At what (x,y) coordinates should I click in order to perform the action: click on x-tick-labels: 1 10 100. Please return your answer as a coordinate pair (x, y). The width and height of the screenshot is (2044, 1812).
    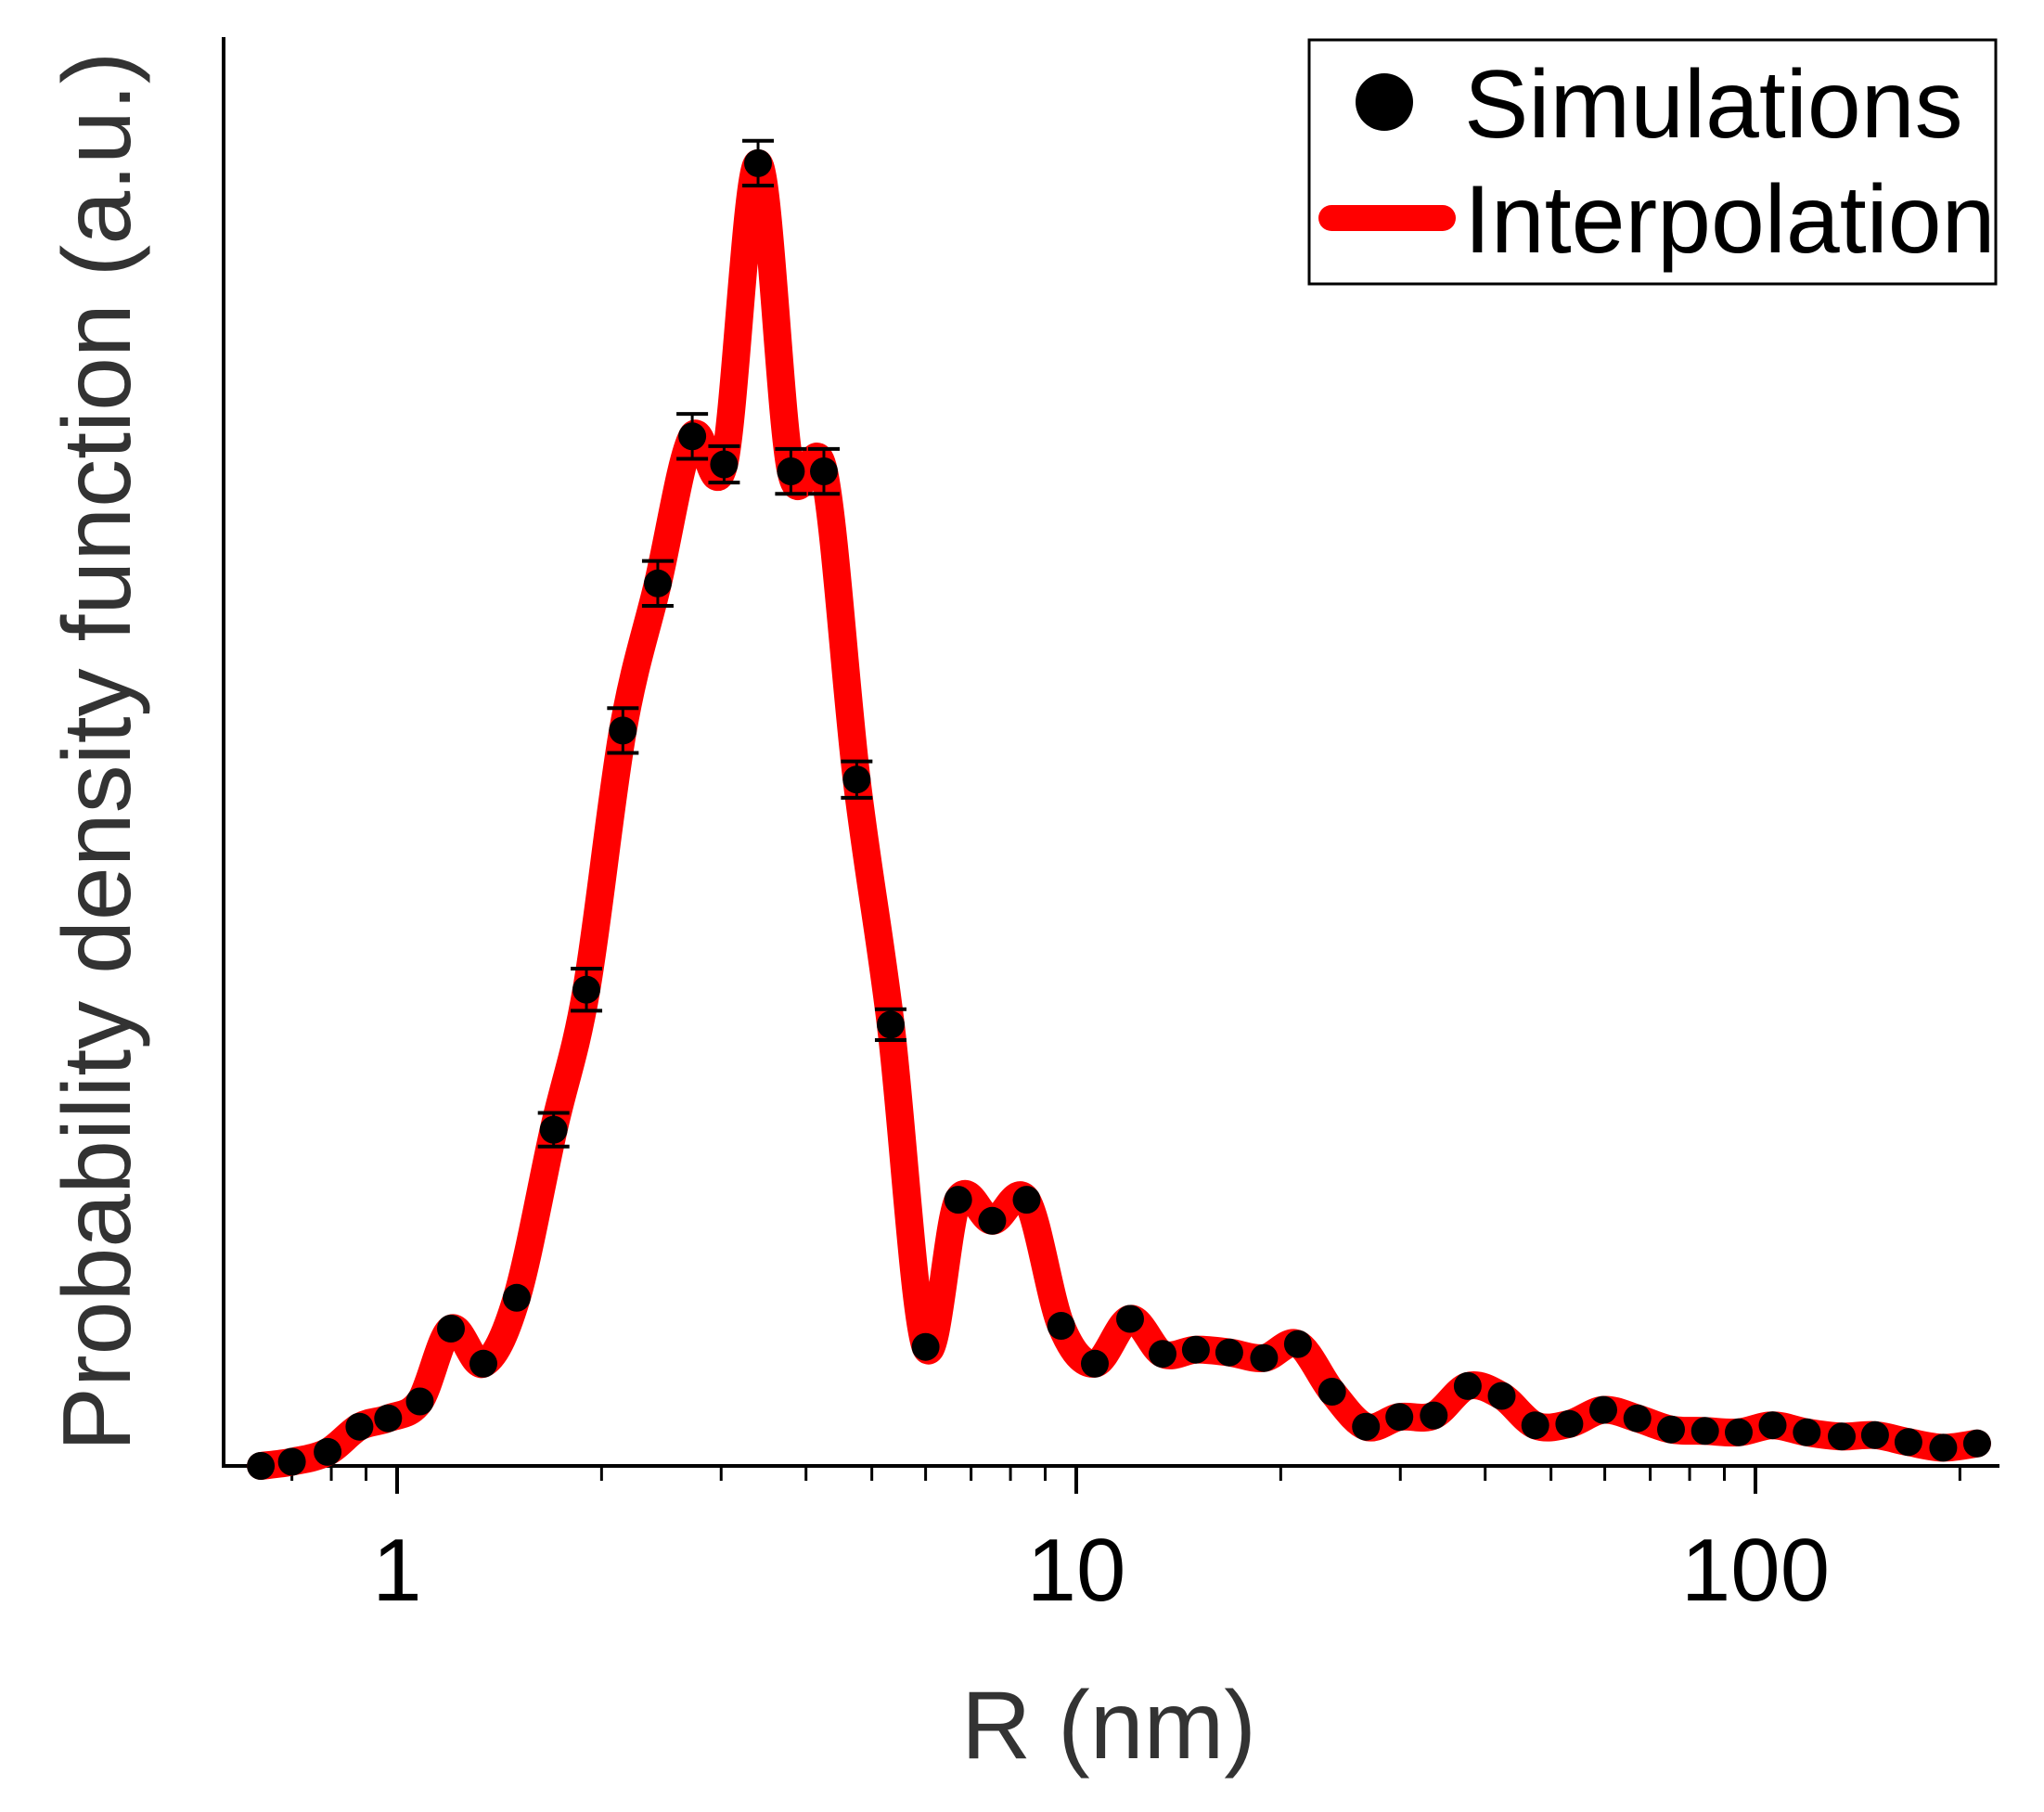
    Looking at the image, I should click on (1101, 1570).